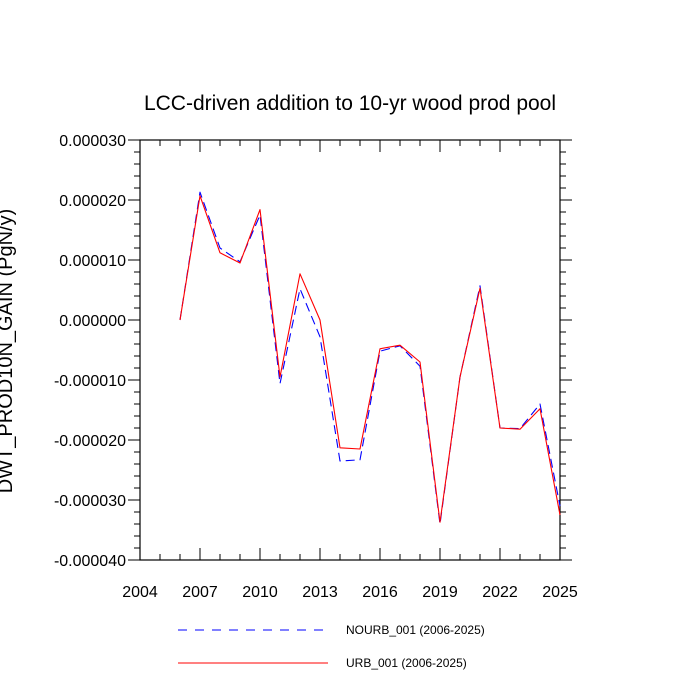 Image resolution: width=700 pixels, height=700 pixels. I want to click on y-tick-label: 0.000020, so click(92, 201).